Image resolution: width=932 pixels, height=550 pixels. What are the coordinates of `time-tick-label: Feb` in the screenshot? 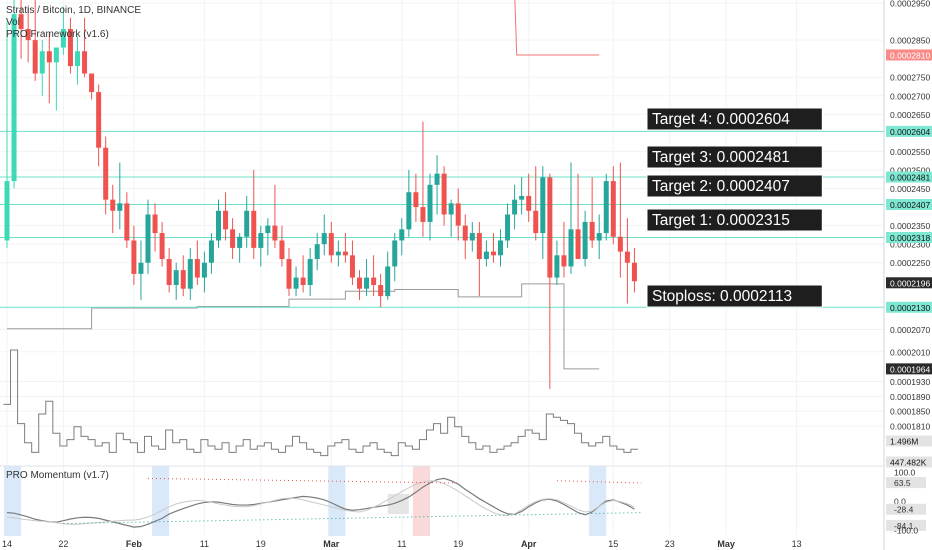 It's located at (134, 544).